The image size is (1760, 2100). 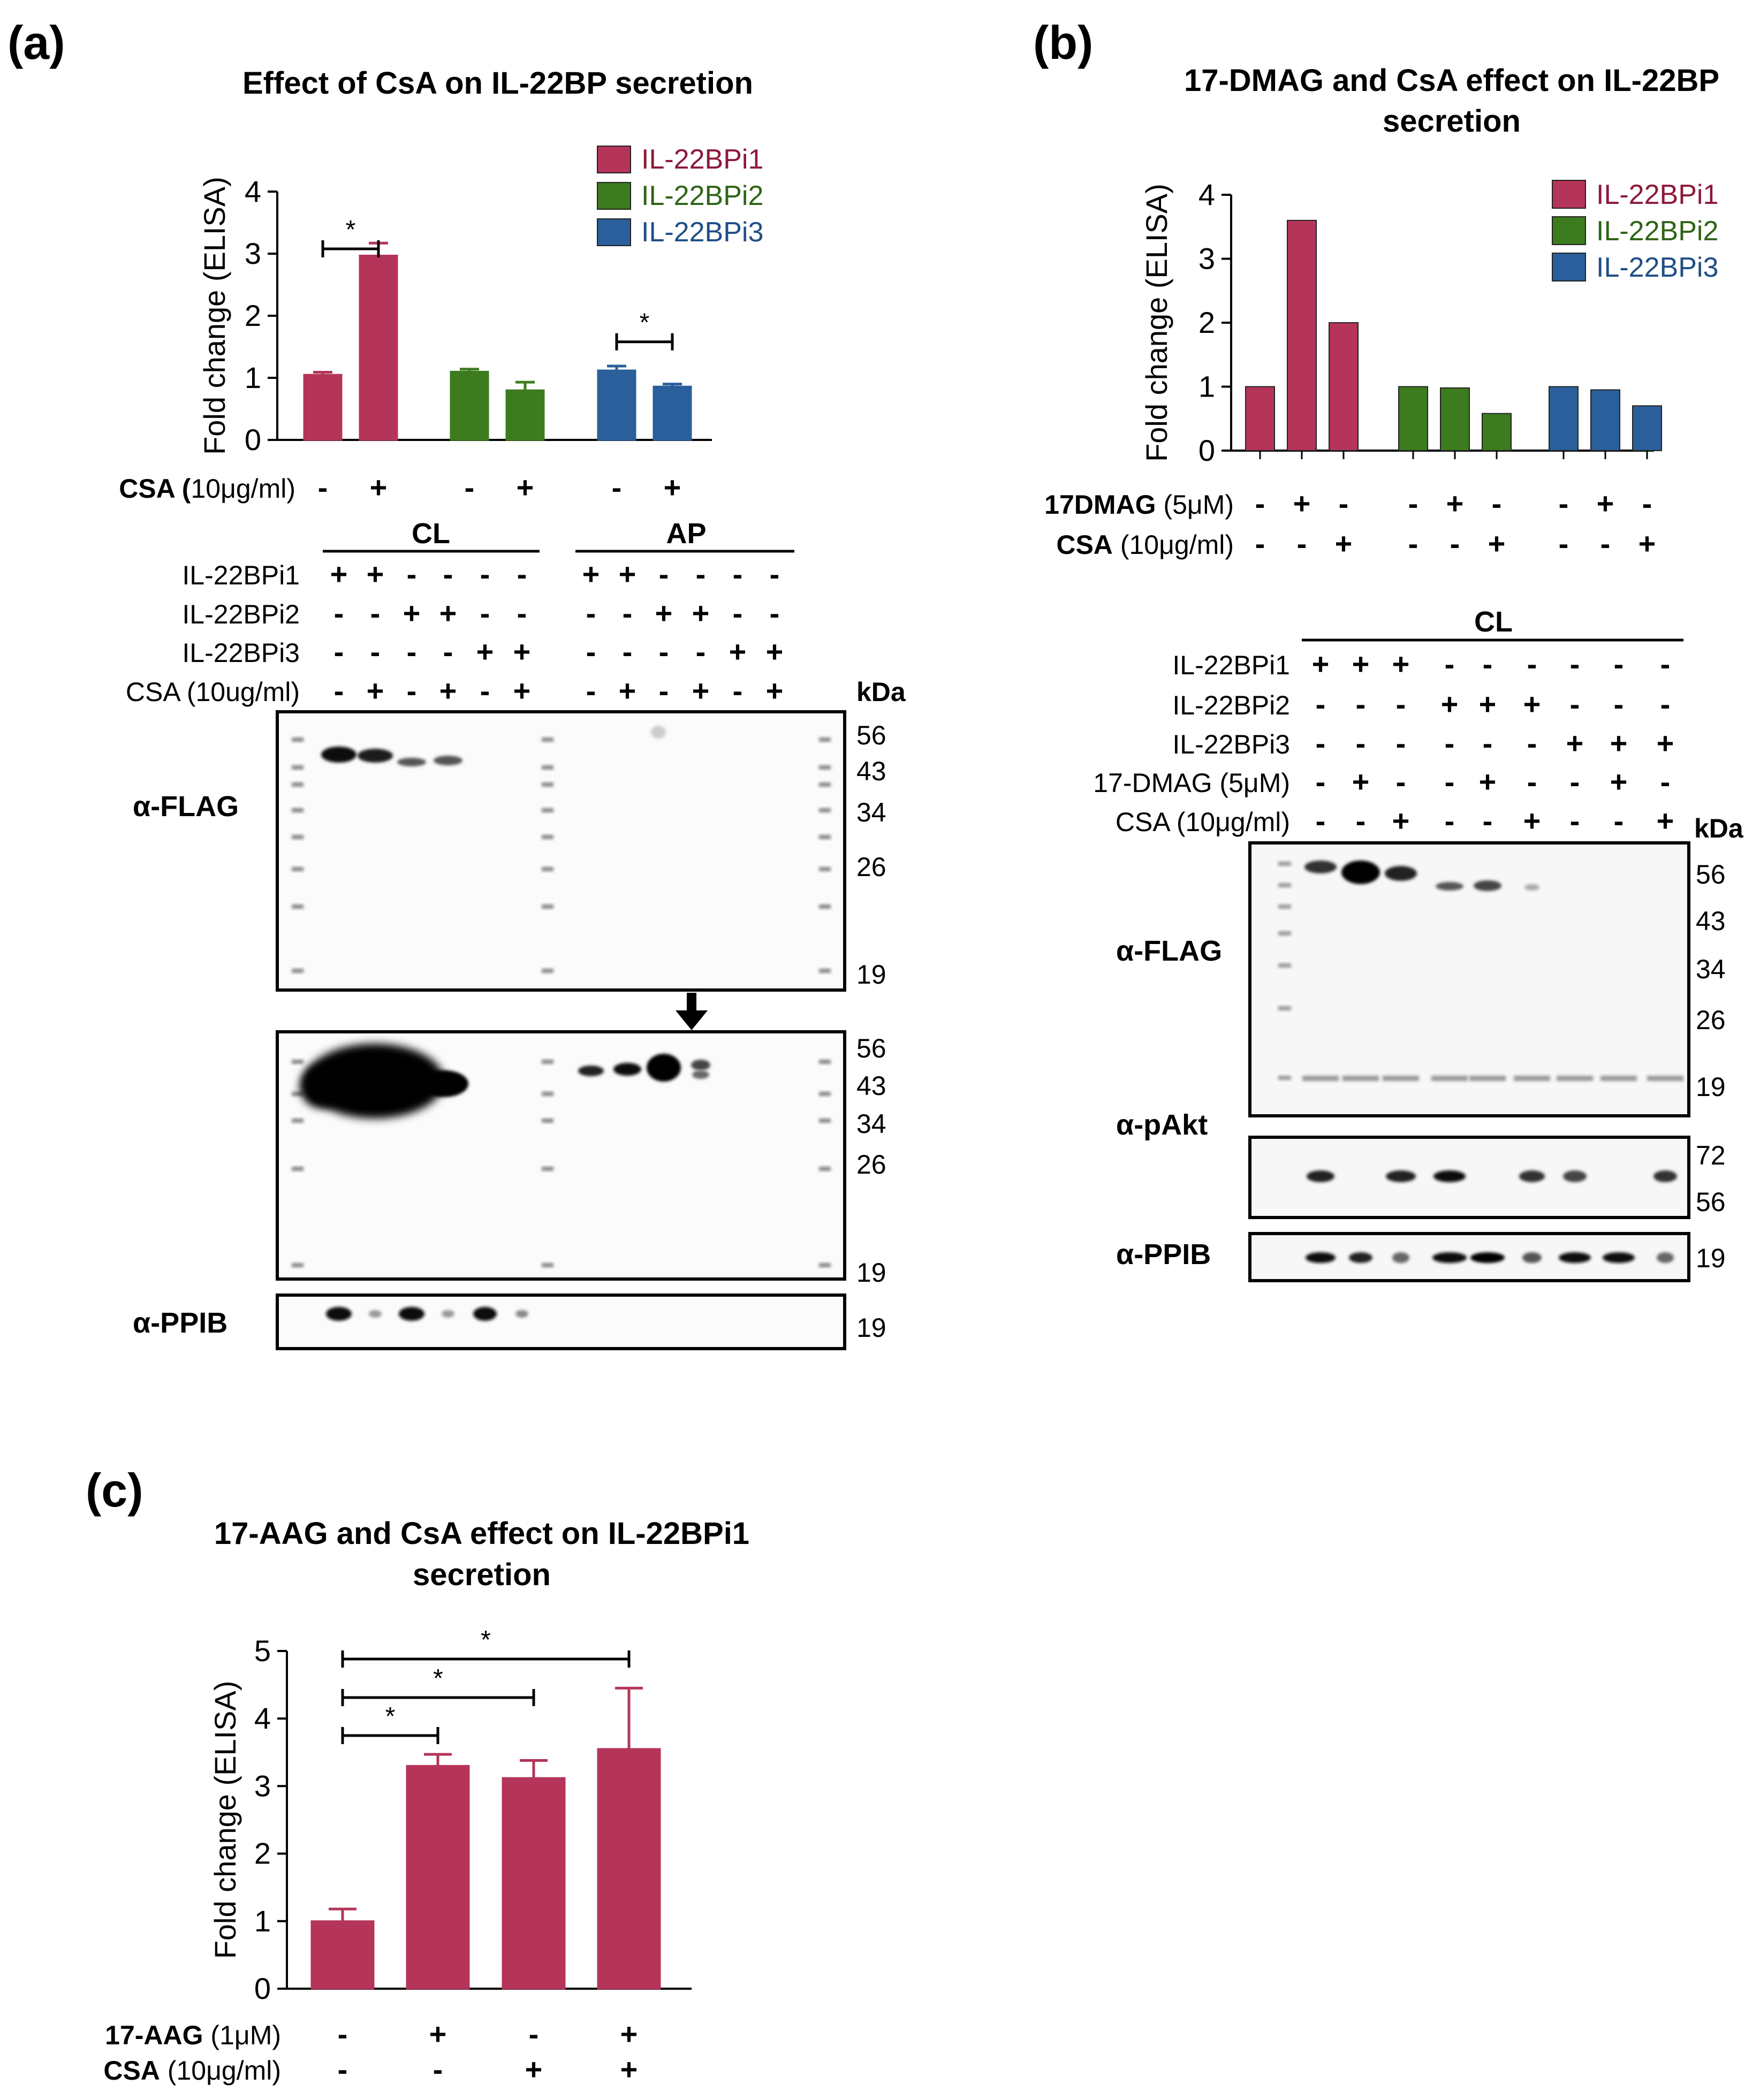 I want to click on chart-a-bar, so click(x=378, y=347).